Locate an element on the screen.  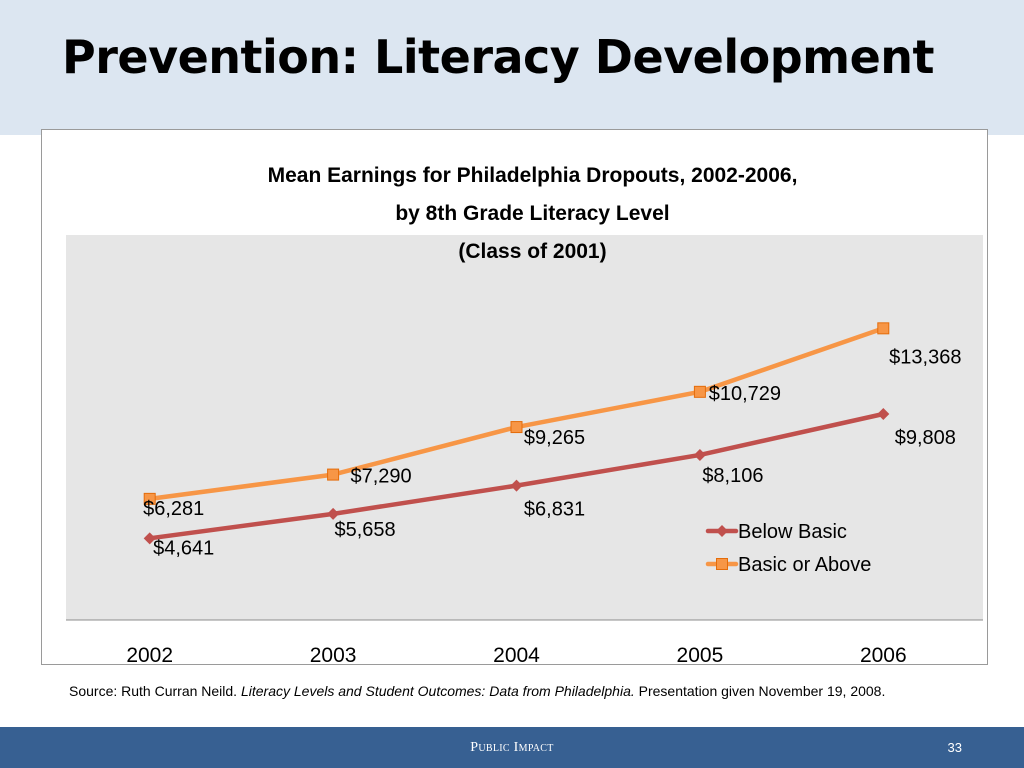
source-prefix: Source: Ruth Curran Neild. is located at coordinates (155, 691).